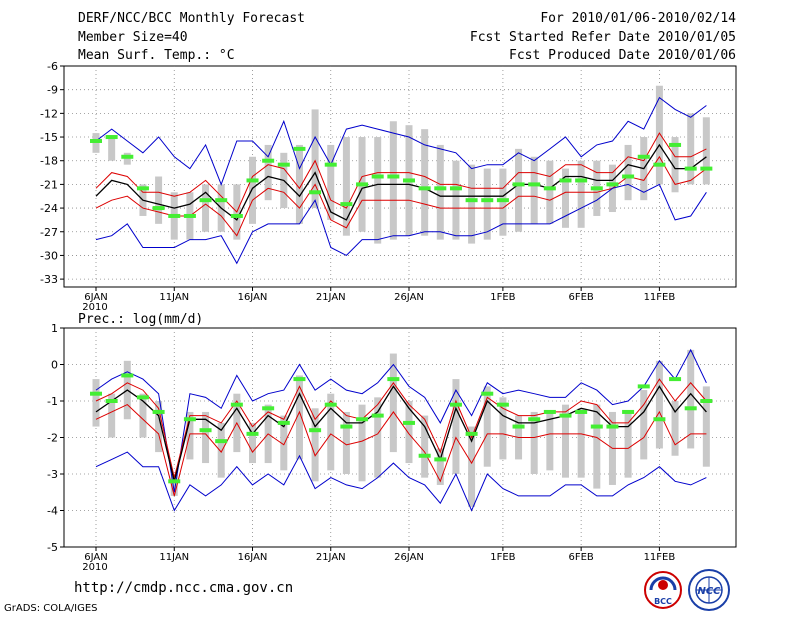 The width and height of the screenshot is (800, 618). Describe the element at coordinates (49, 255) in the screenshot. I see `y-tick-label: -30` at that location.